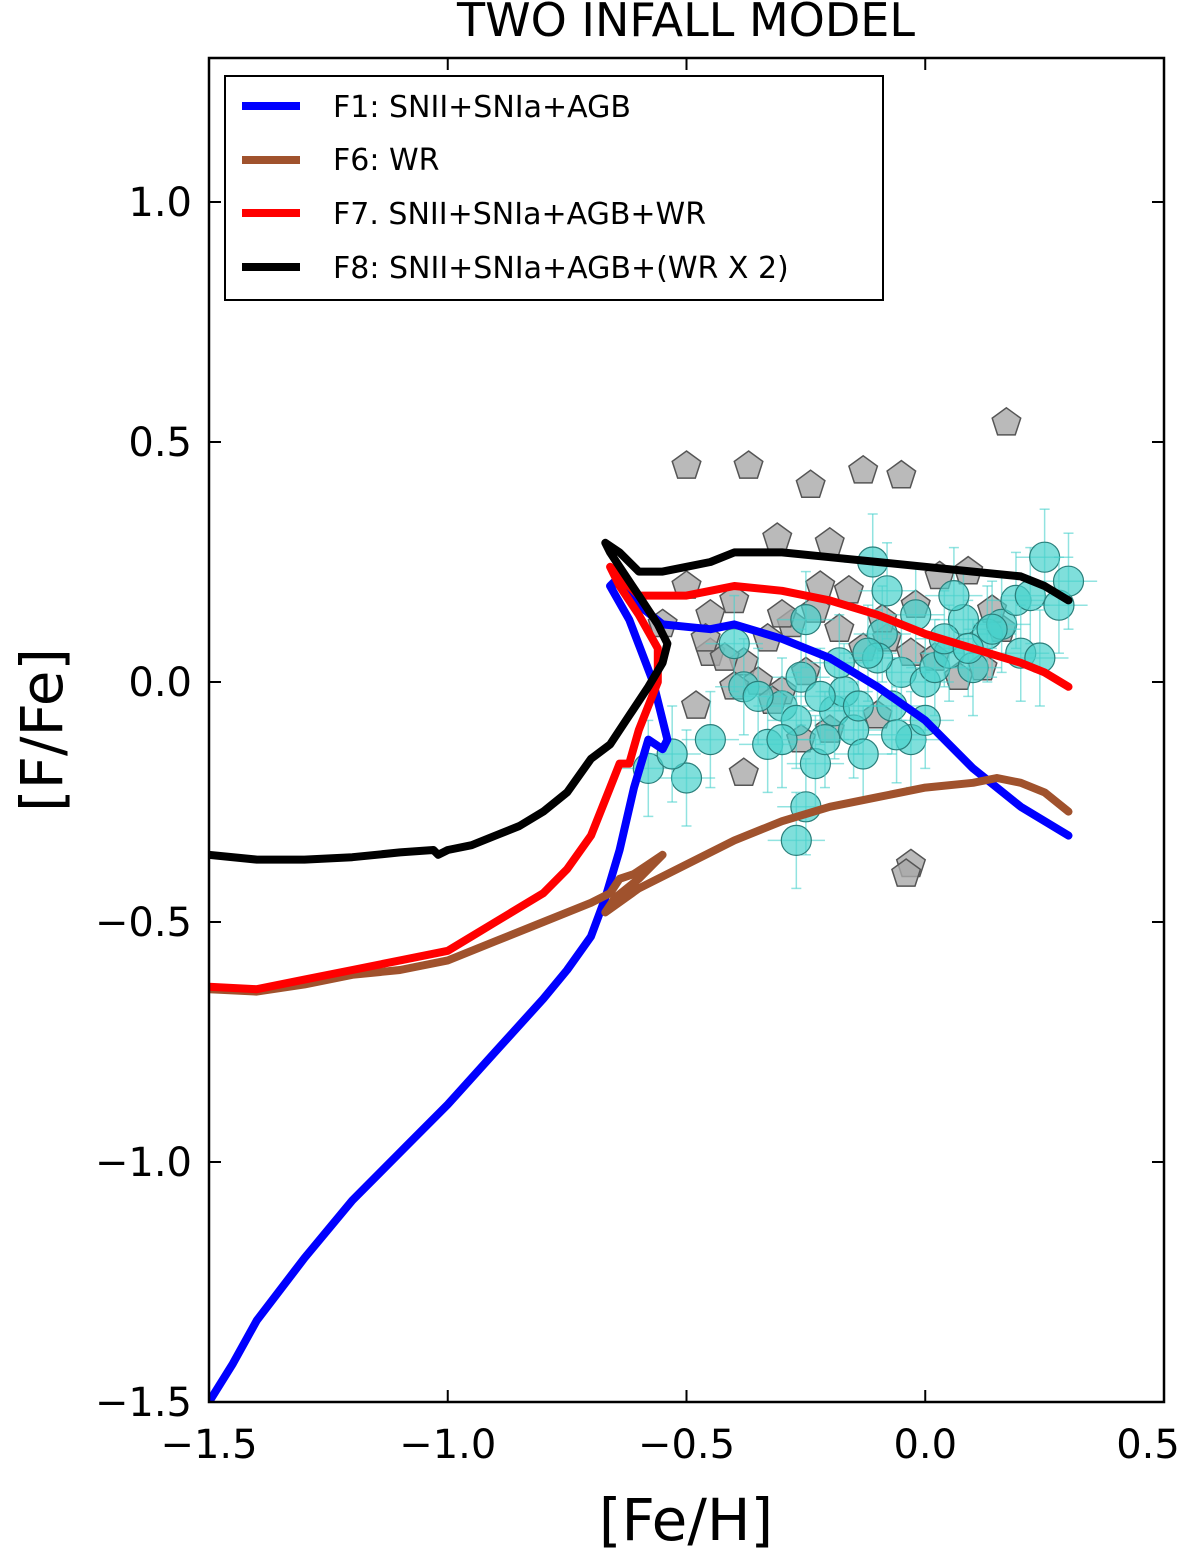 The width and height of the screenshot is (1200, 1555). I want to click on x-tick-label: −1.0, so click(447, 1445).